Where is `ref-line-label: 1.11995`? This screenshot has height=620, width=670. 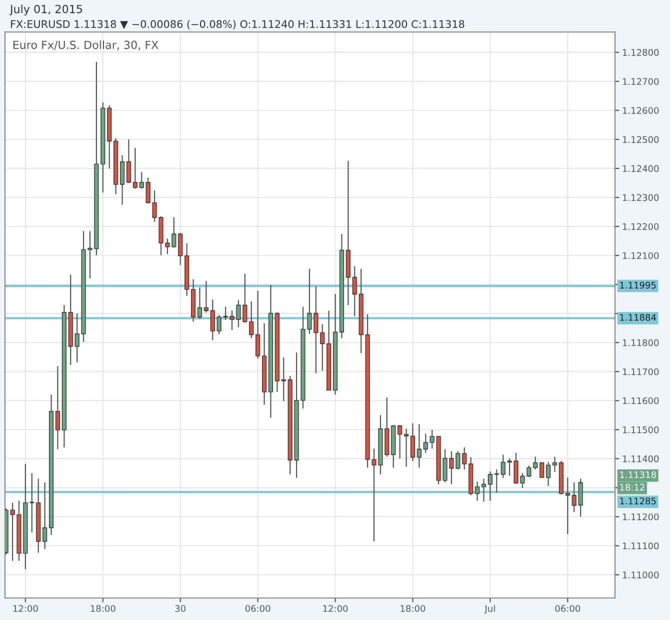 ref-line-label: 1.11995 is located at coordinates (638, 285).